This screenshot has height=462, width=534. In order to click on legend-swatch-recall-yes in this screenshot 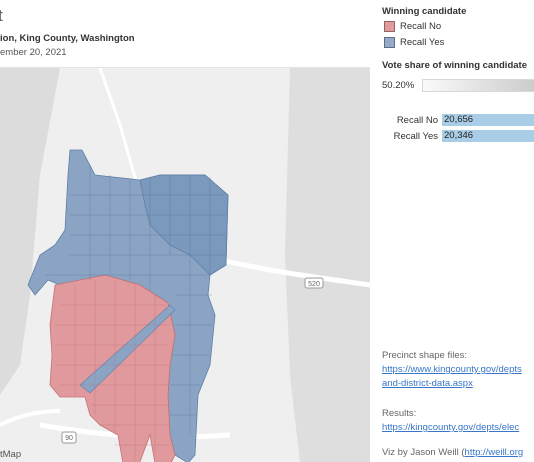, I will do `click(389, 42)`.